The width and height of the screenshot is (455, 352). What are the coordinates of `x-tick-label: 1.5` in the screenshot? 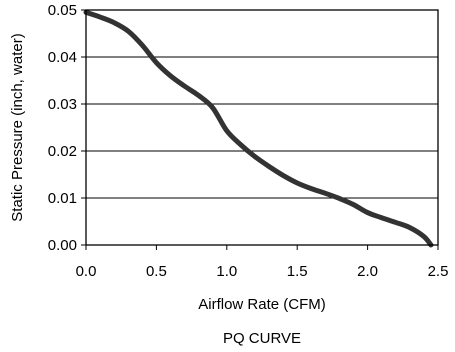 It's located at (297, 271).